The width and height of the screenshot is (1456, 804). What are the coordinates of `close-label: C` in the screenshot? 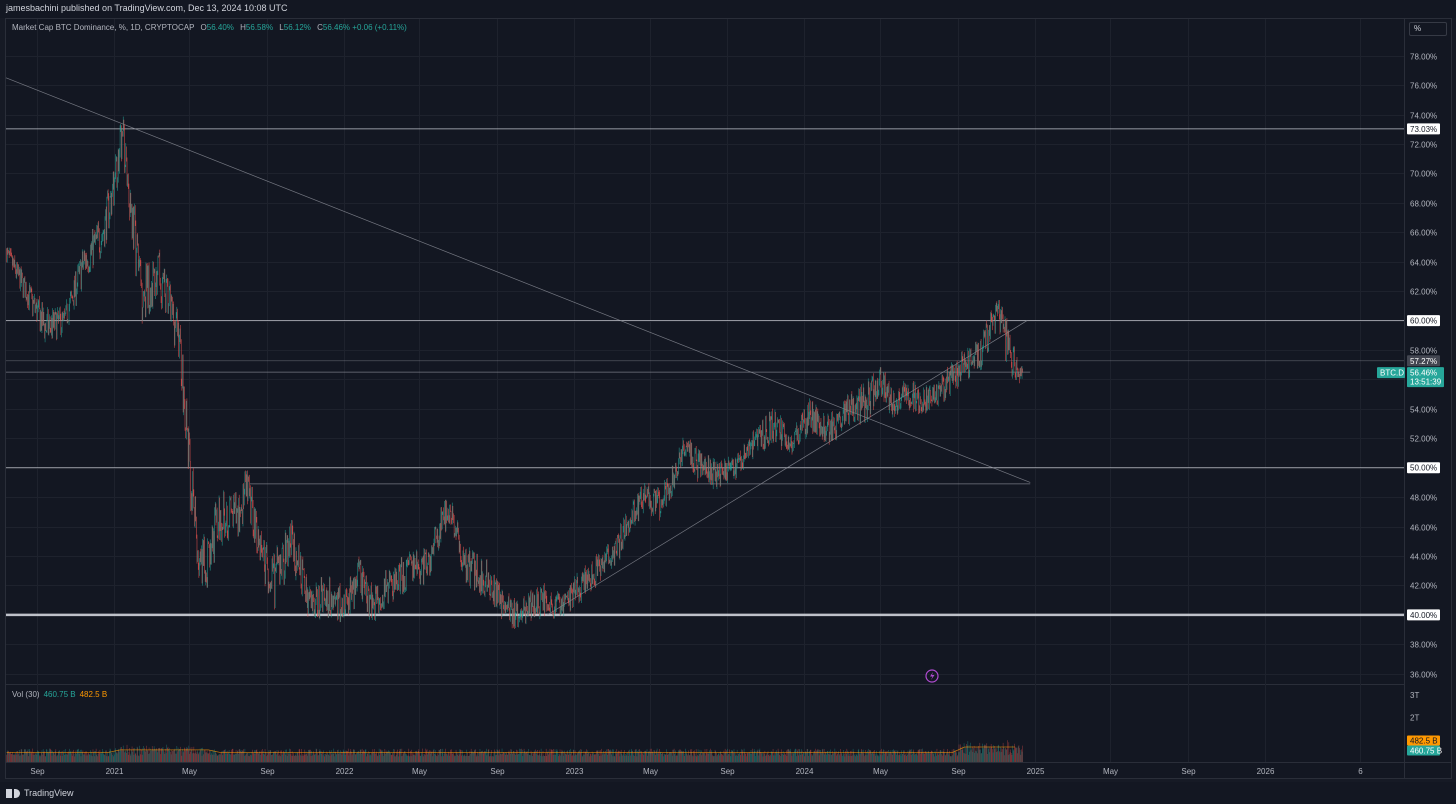 It's located at (320, 27).